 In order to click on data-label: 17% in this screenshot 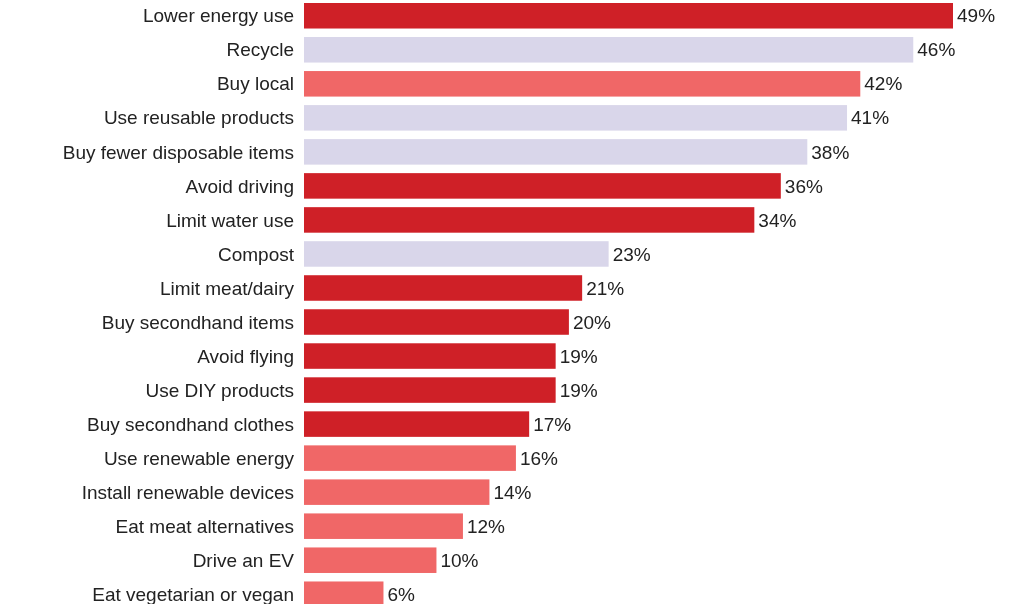, I will do `click(552, 424)`.